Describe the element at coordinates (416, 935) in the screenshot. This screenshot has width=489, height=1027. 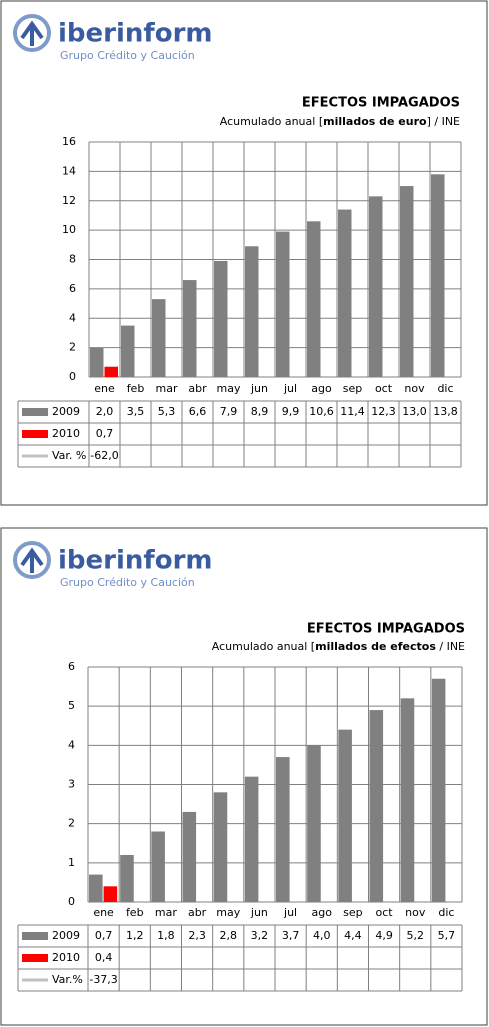
I see `table-value: 5,2` at that location.